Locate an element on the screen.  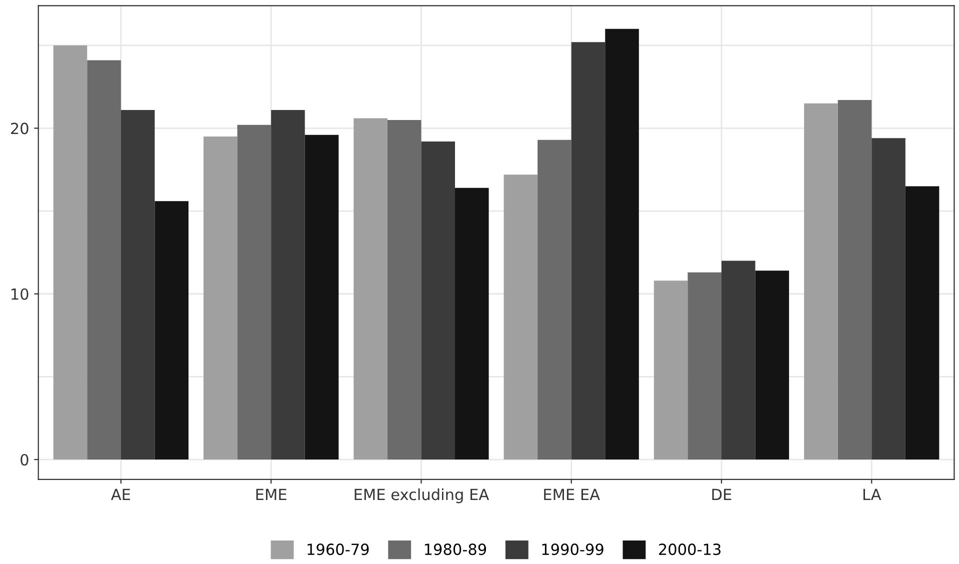
x-tick-label: LA is located at coordinates (872, 494).